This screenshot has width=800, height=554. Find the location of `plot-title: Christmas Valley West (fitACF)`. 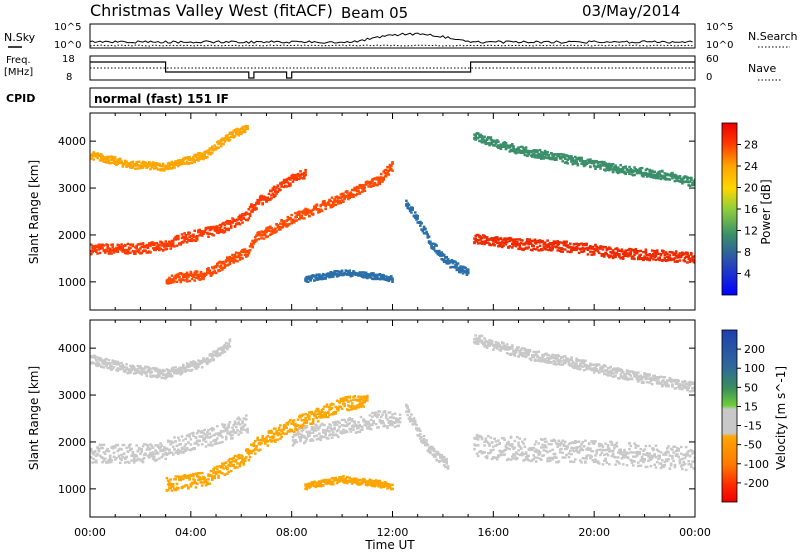

plot-title: Christmas Valley West (fitACF) is located at coordinates (211, 10).